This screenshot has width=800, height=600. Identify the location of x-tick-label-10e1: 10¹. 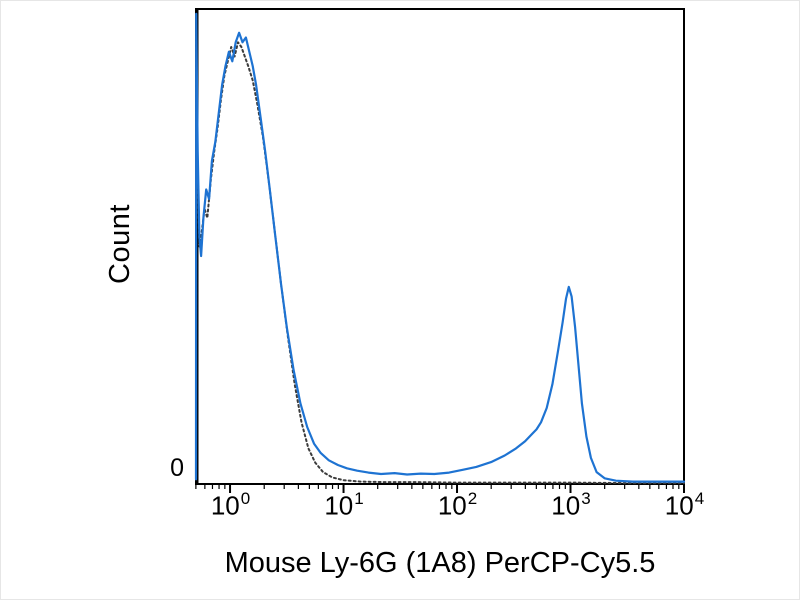
(344, 505).